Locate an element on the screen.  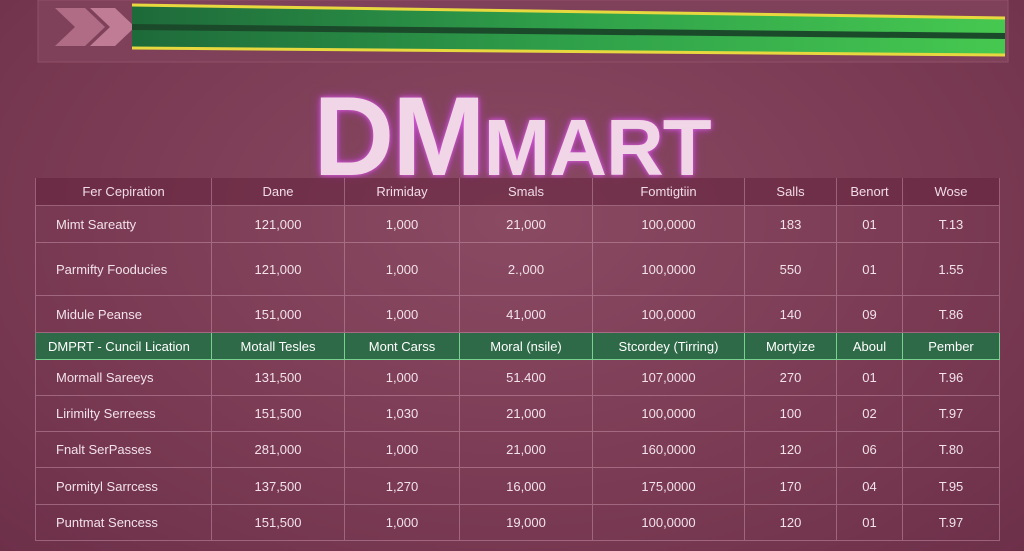
table-cell: 2.,000 is located at coordinates (526, 269).